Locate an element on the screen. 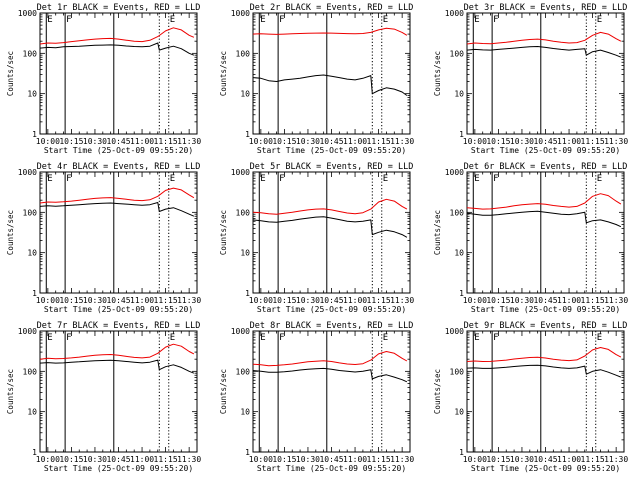 This screenshot has width=640, height=480. panel-title: Det 9r BLACK = Events, RED = LLD is located at coordinates (546, 326).